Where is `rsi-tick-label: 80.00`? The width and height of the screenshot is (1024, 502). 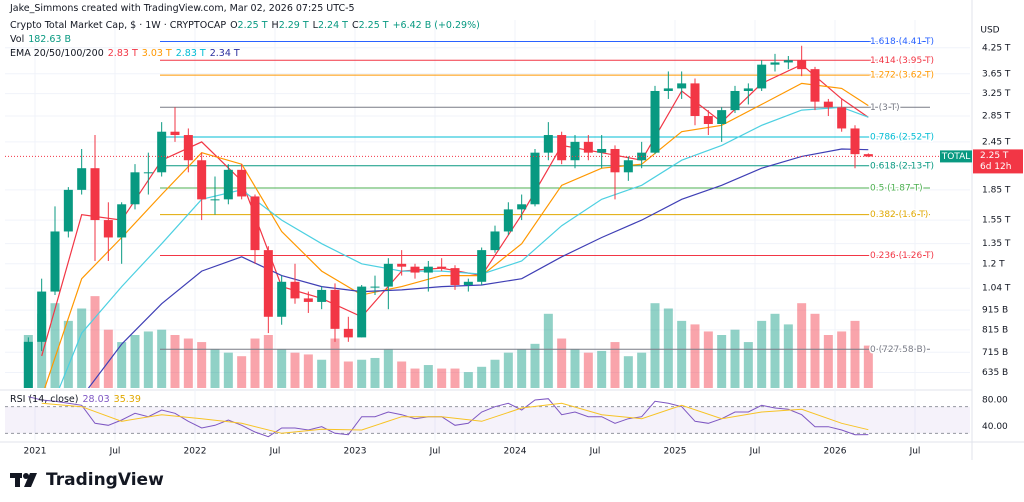 rsi-tick-label: 80.00 is located at coordinates (995, 401).